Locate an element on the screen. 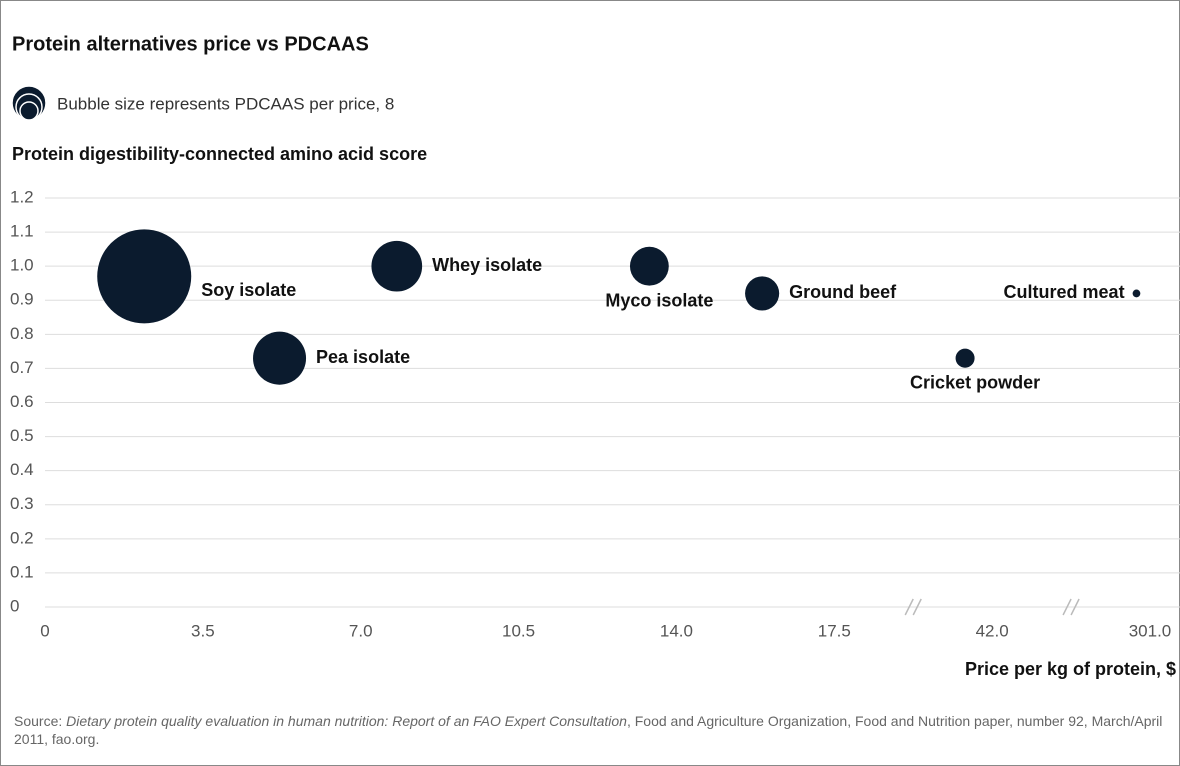 This screenshot has width=1180, height=766. bubble-label: Cricket powder is located at coordinates (975, 382).